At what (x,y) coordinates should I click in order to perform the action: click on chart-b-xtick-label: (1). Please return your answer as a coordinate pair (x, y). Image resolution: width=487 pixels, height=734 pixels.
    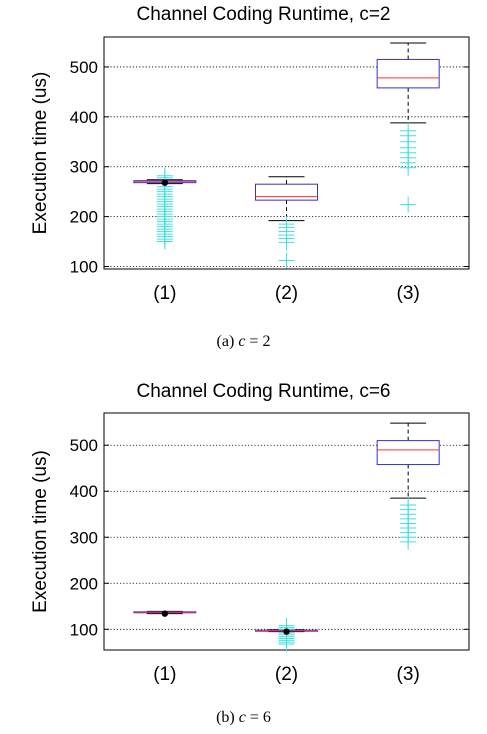
    Looking at the image, I should click on (164, 674).